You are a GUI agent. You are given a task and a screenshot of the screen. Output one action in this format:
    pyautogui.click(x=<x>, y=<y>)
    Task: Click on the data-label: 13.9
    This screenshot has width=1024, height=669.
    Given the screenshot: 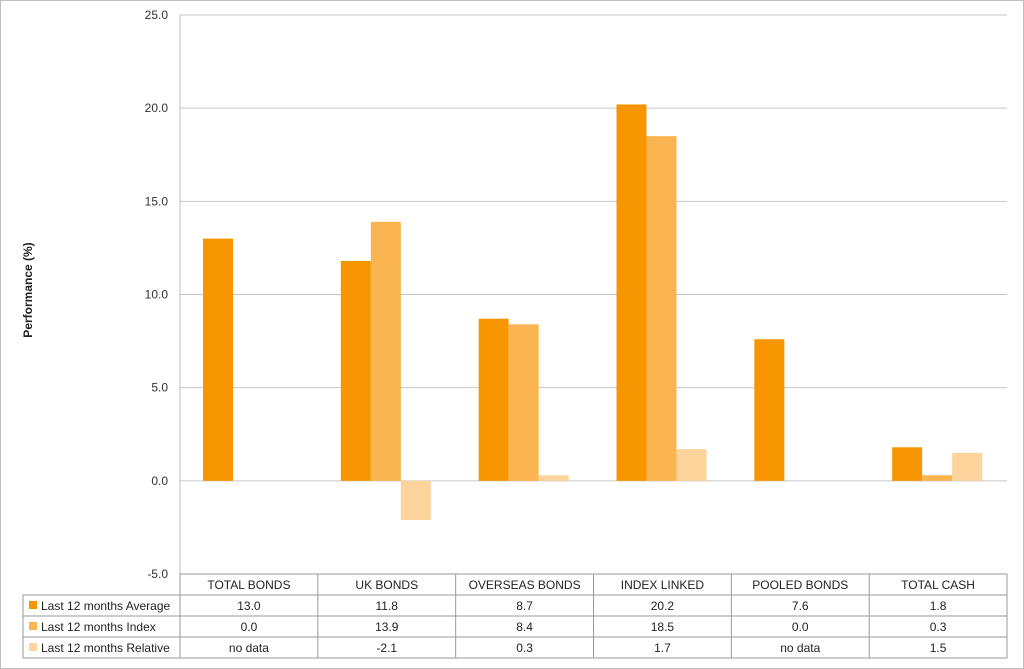 What is the action you would take?
    pyautogui.click(x=387, y=627)
    